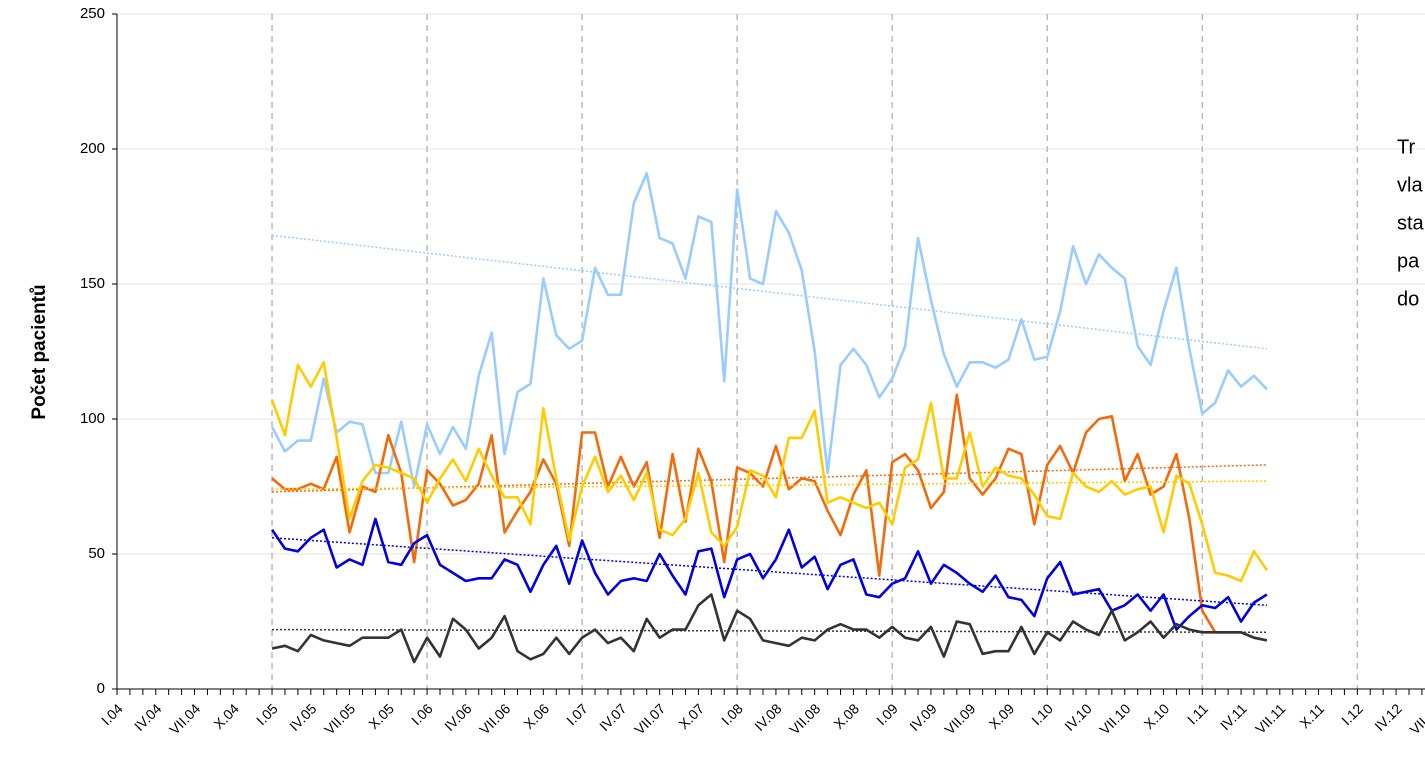  Describe the element at coordinates (339, 718) in the screenshot. I see `x-tick-label: VII.05` at that location.